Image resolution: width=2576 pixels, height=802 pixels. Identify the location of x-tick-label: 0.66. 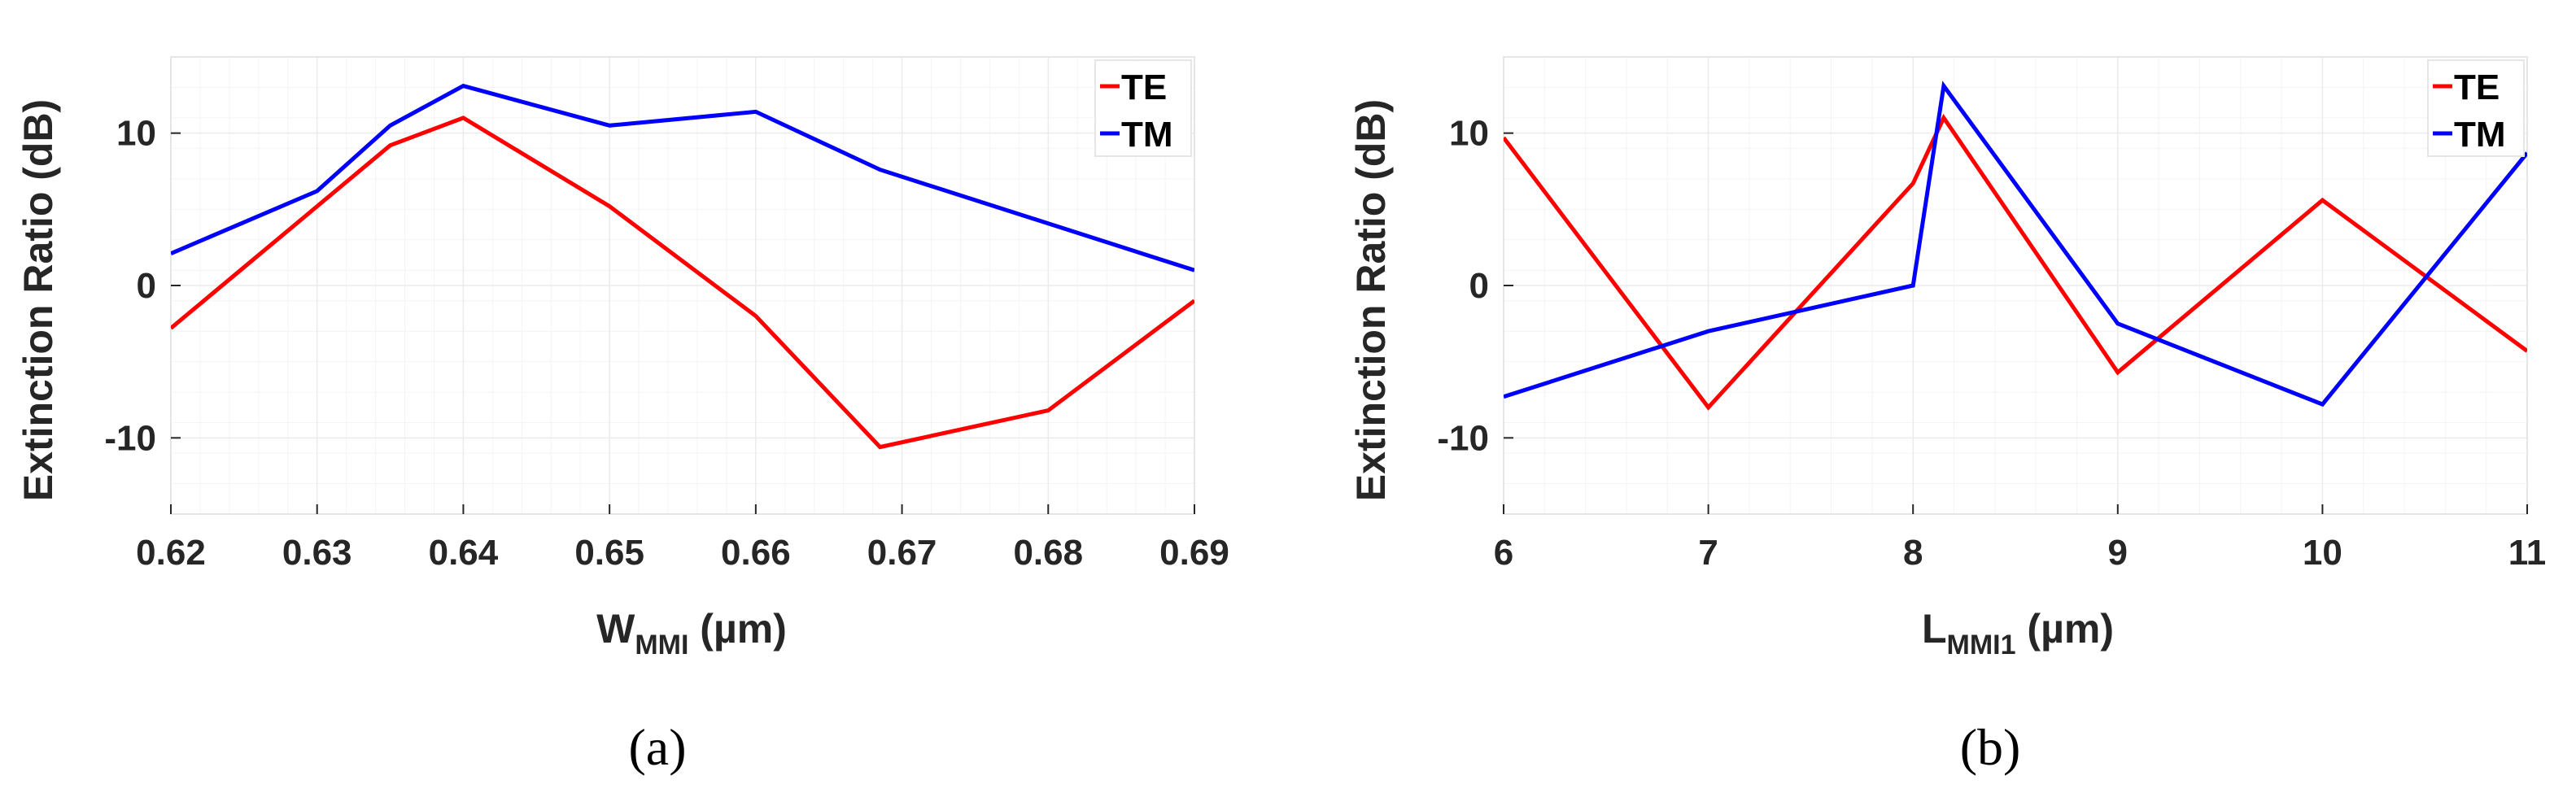
(756, 553).